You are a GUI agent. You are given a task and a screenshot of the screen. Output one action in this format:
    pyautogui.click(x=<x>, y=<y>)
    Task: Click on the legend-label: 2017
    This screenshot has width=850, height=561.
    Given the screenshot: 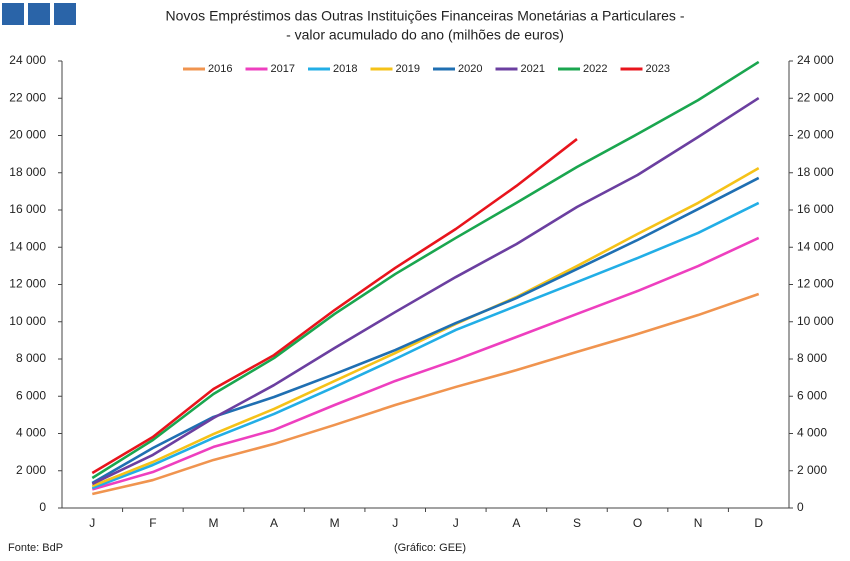 What is the action you would take?
    pyautogui.click(x=283, y=69)
    